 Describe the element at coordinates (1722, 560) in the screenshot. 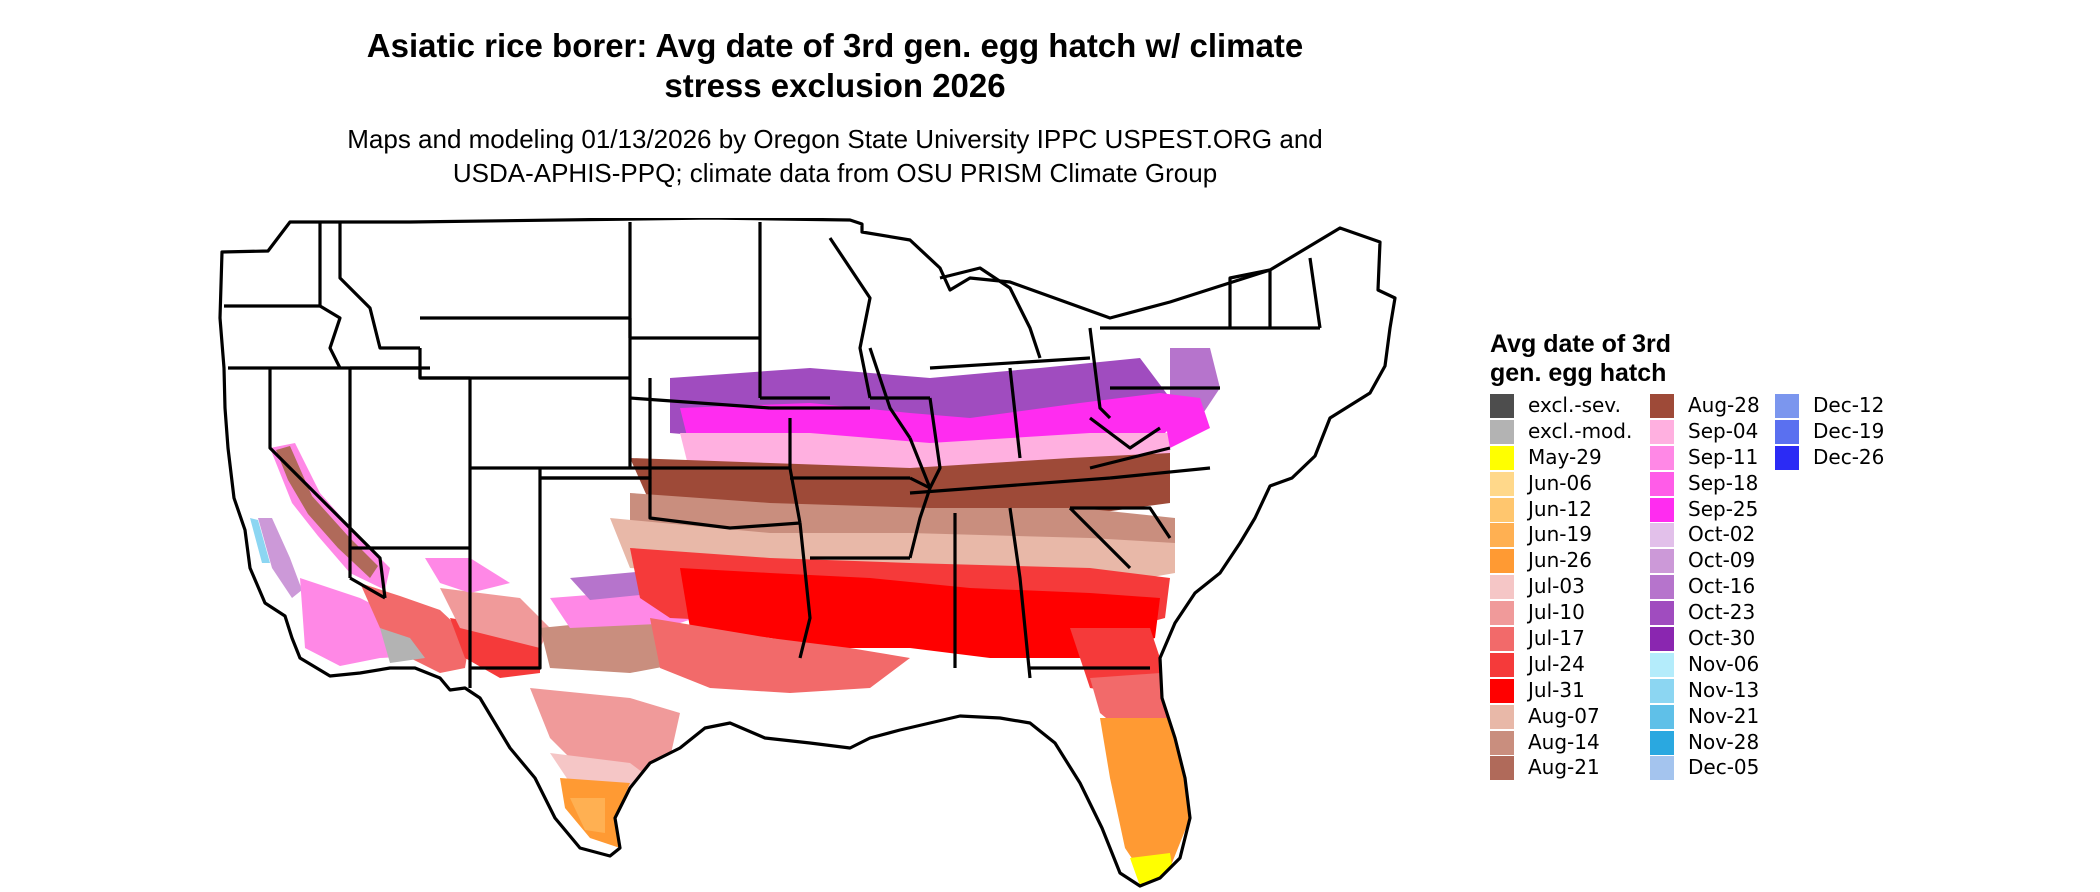

I see `legend-label: Oct-09` at that location.